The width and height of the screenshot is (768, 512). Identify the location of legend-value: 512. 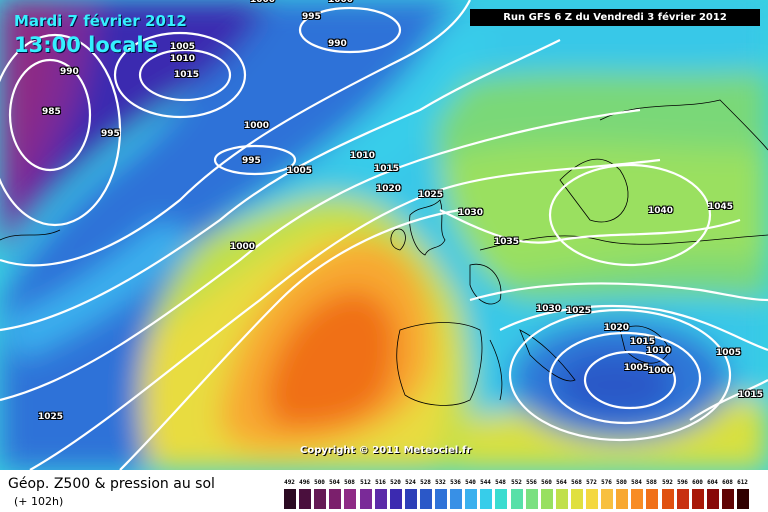
(365, 482).